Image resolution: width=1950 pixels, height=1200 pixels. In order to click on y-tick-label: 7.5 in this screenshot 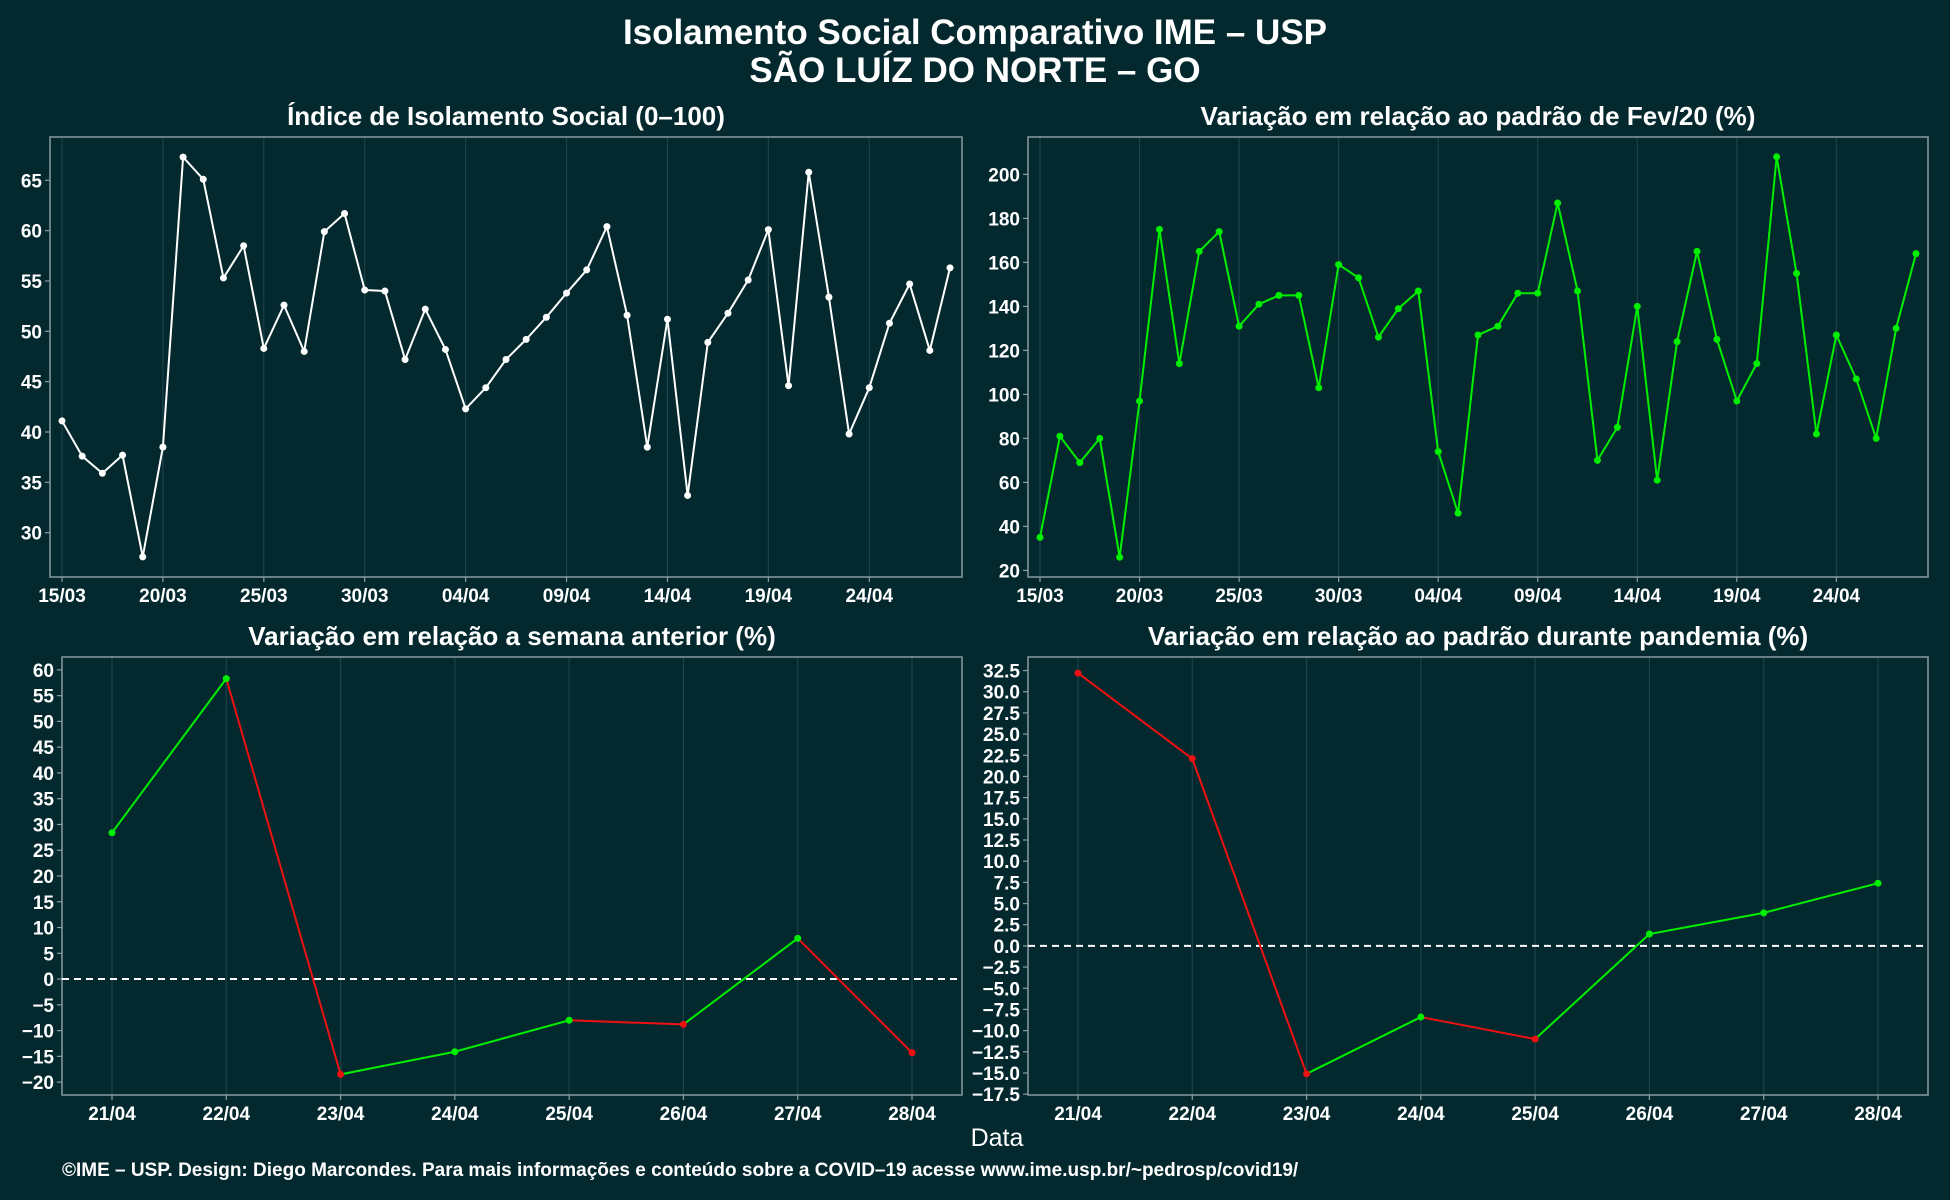, I will do `click(1007, 883)`.